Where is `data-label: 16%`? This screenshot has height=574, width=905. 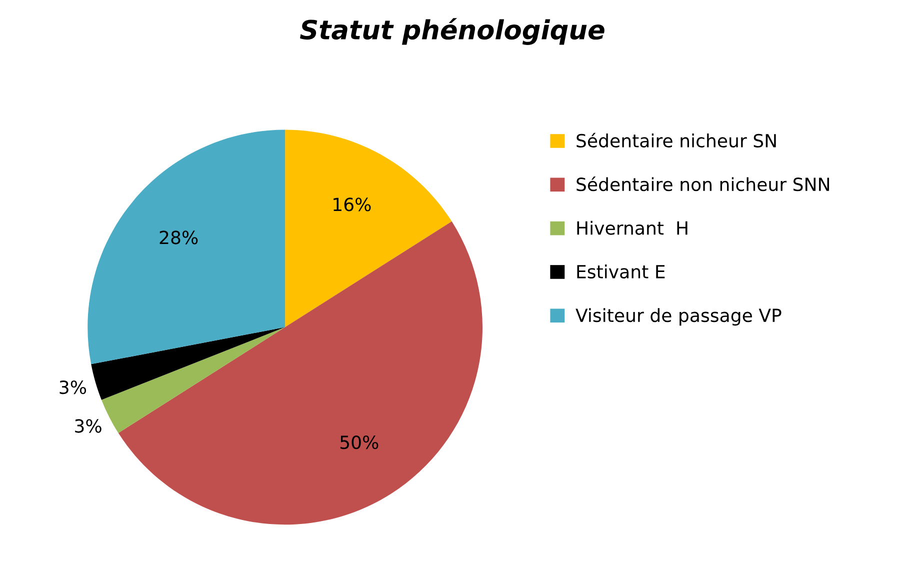 data-label: 16% is located at coordinates (352, 205).